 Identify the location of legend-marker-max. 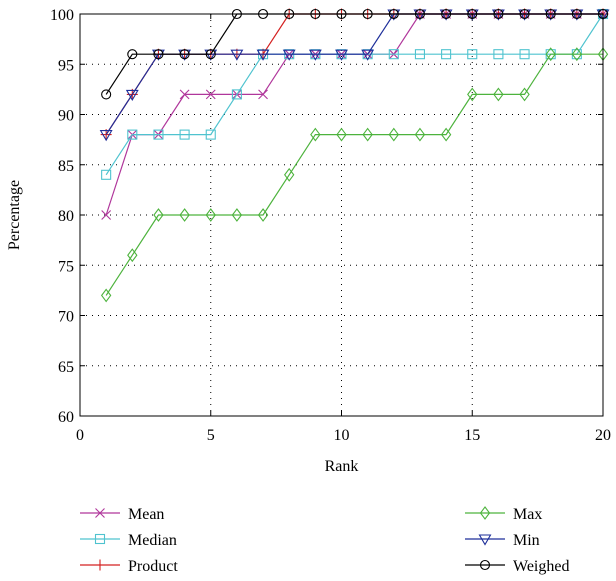
(485, 513).